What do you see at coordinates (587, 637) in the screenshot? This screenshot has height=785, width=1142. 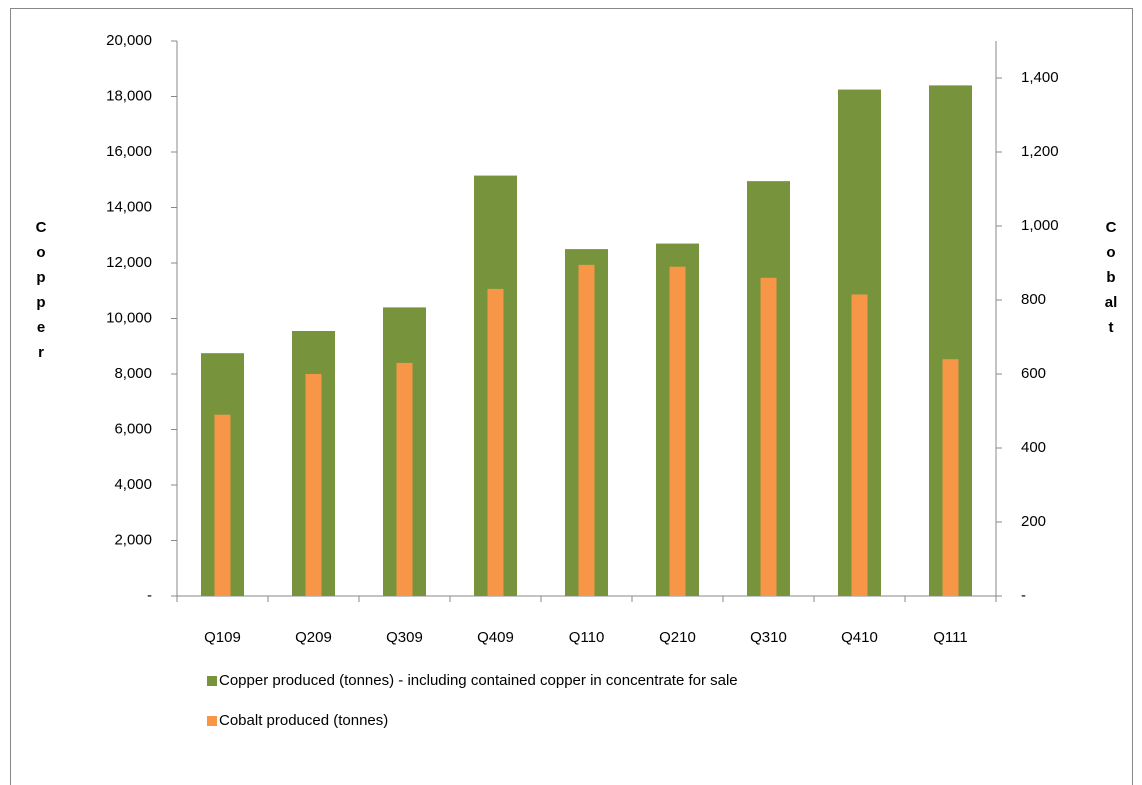 I see `x-tick-label: Q110` at bounding box center [587, 637].